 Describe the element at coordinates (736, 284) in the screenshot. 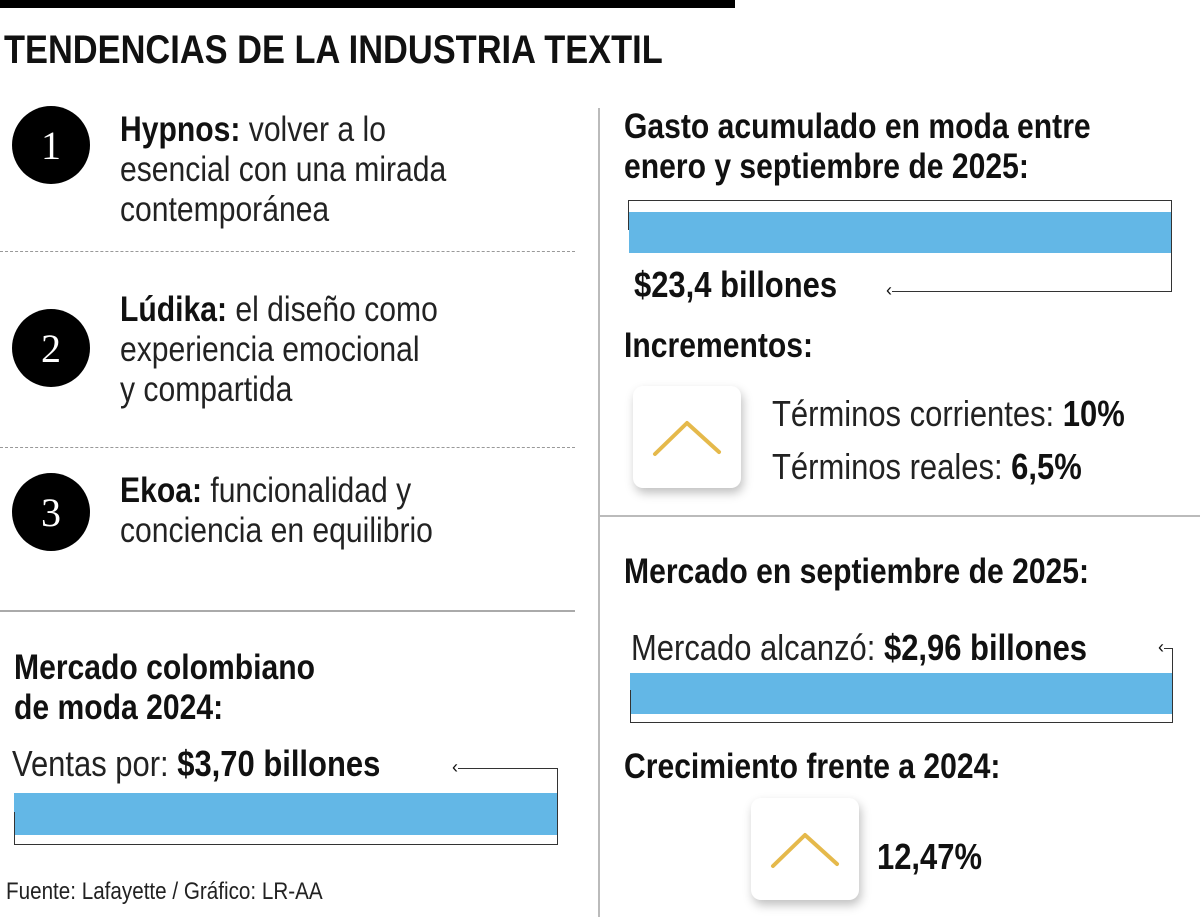

I see `spending-value: $23,4 billones` at that location.